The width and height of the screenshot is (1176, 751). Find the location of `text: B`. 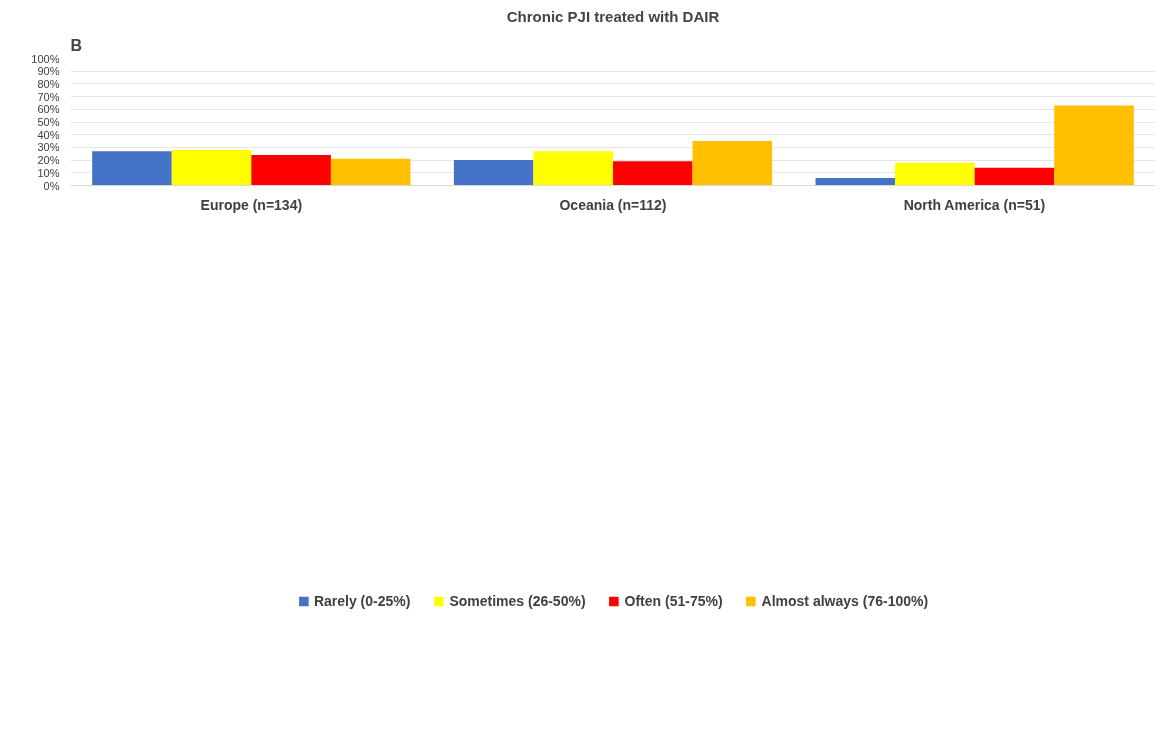

text: B is located at coordinates (76, 45).